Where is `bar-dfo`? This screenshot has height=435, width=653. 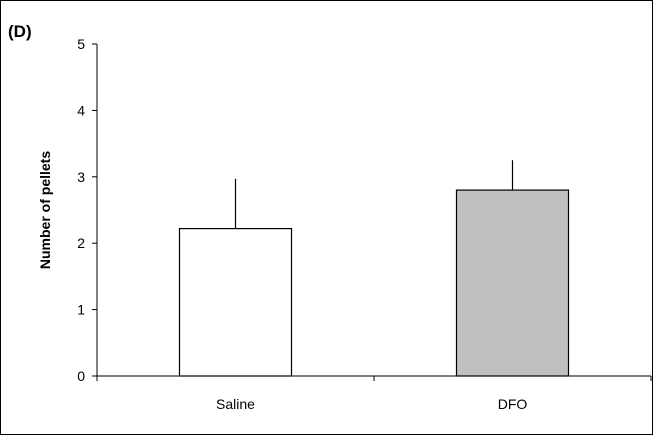
bar-dfo is located at coordinates (512, 283).